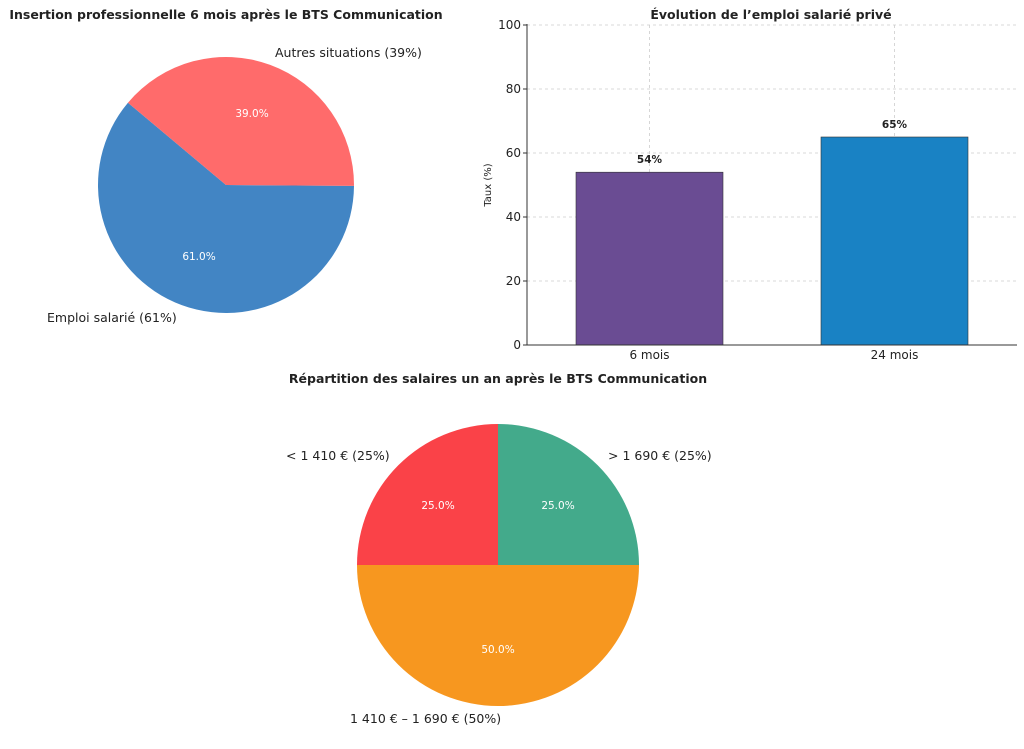 Image resolution: width=1024 pixels, height=749 pixels. I want to click on bar-y-tick-label: 0, so click(517, 345).